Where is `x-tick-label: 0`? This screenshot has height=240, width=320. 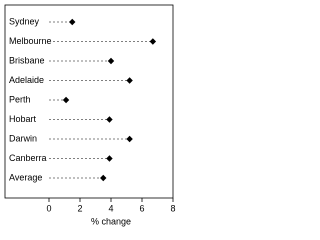
x-tick-label: 0 is located at coordinates (48, 208).